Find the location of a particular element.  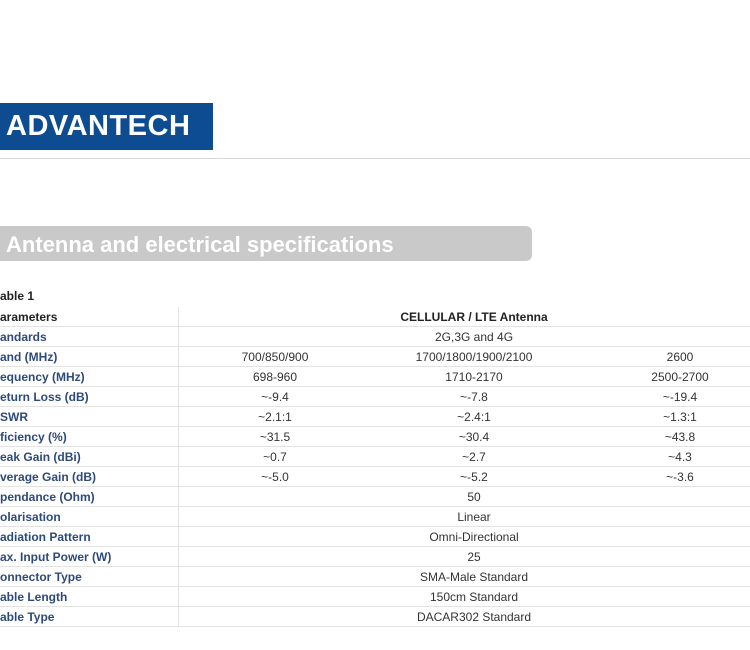

cell-value: 1710-2170 is located at coordinates (474, 377).